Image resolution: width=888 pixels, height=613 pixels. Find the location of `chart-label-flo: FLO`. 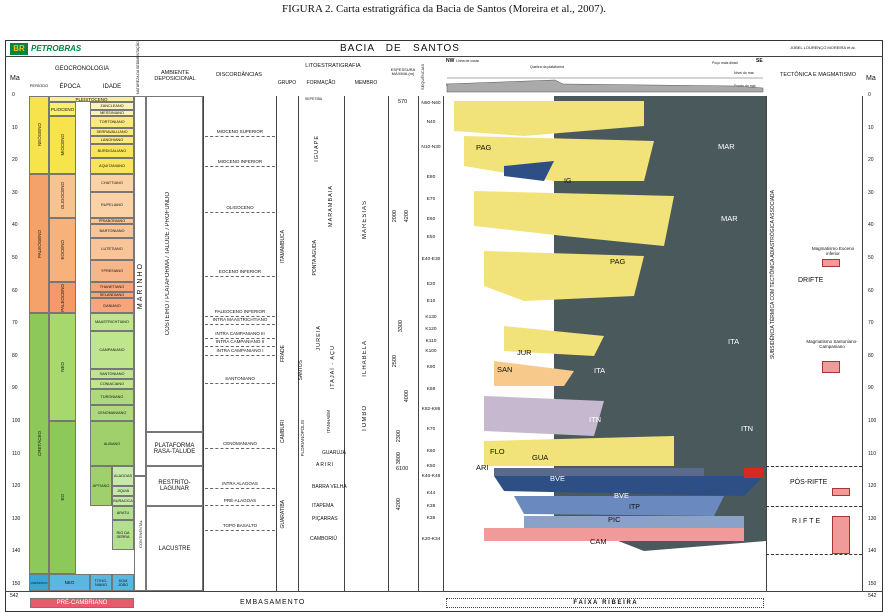

chart-label-flo: FLO is located at coordinates (497, 451).